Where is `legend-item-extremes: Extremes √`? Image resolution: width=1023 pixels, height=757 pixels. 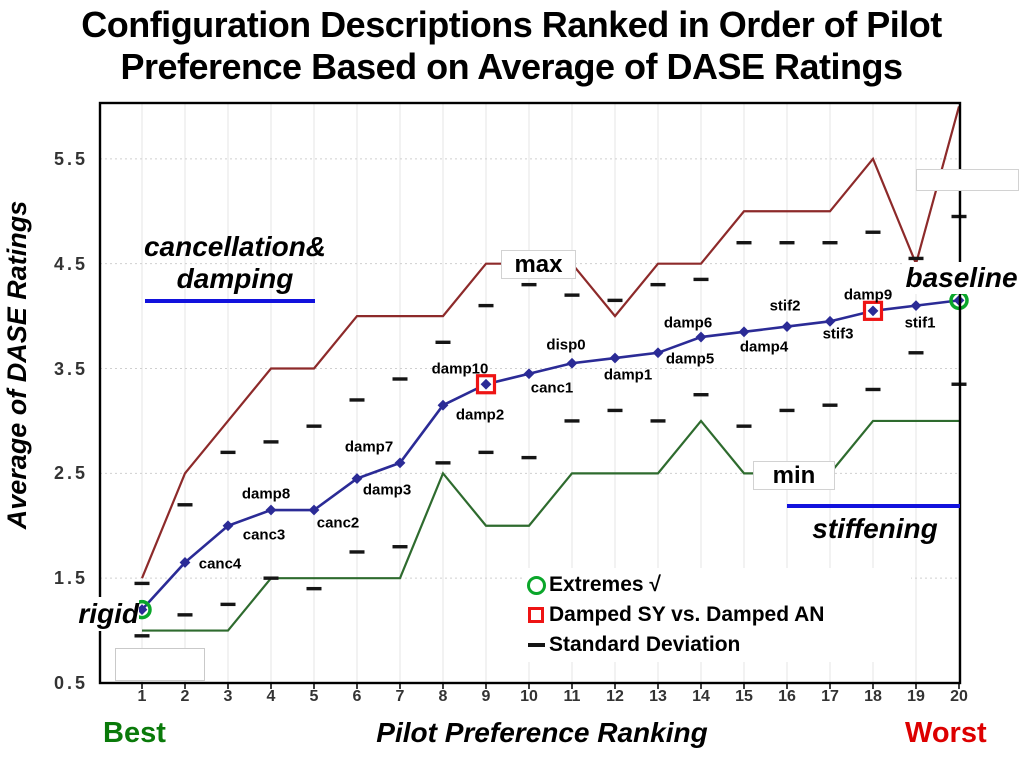
legend-item-extremes: Extremes √ is located at coordinates (717, 585).